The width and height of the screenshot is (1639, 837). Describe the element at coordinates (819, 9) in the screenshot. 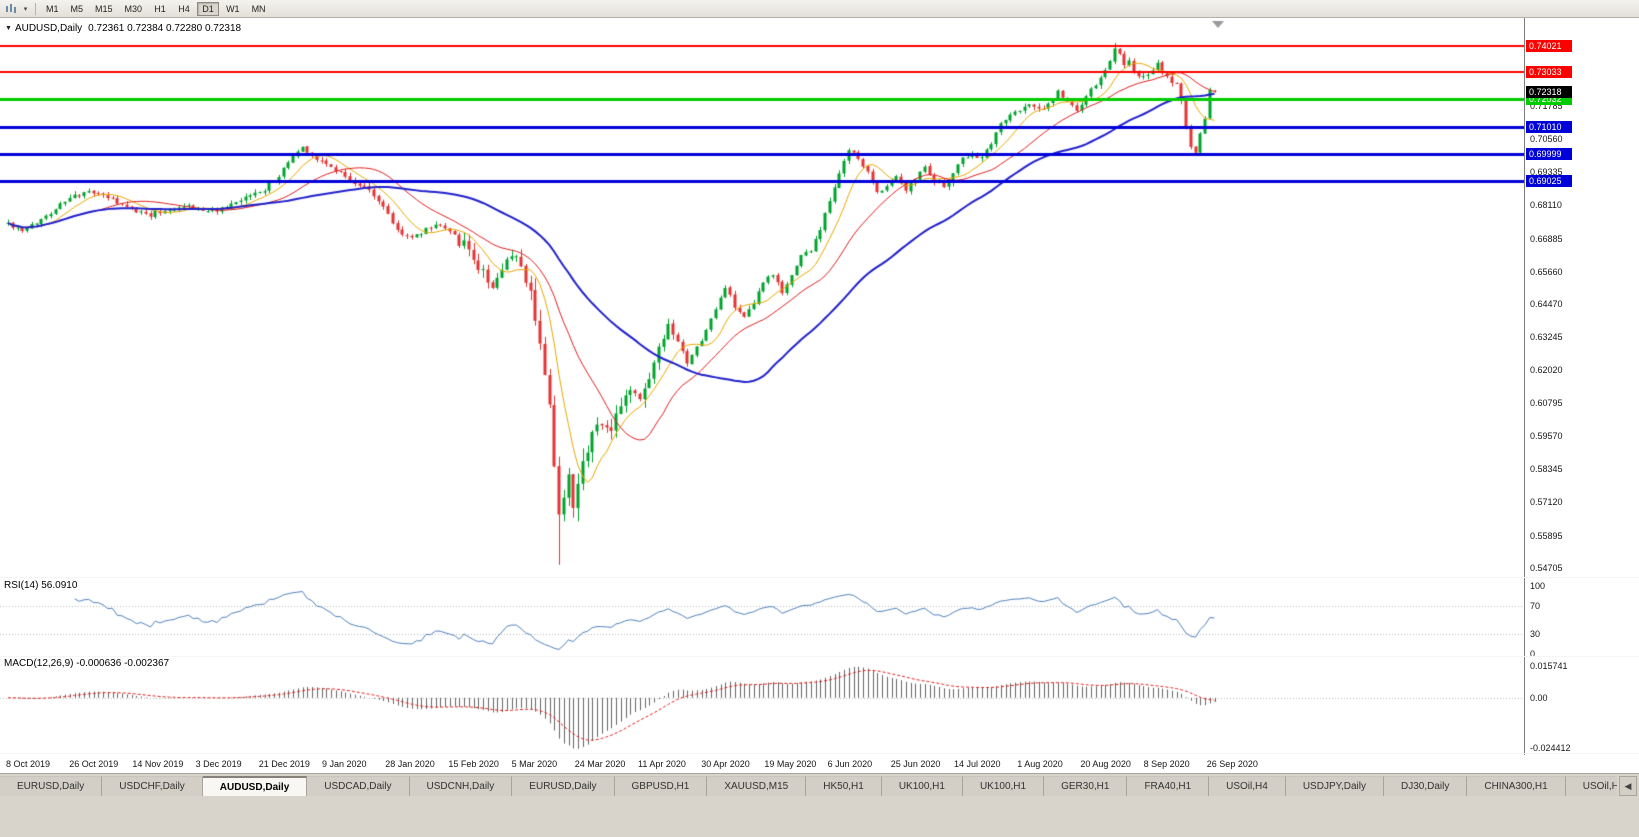

I see `timeframe-toolbar: ▾ M1 M5 M15 M30 H1 H4 D1 W1 MN` at that location.